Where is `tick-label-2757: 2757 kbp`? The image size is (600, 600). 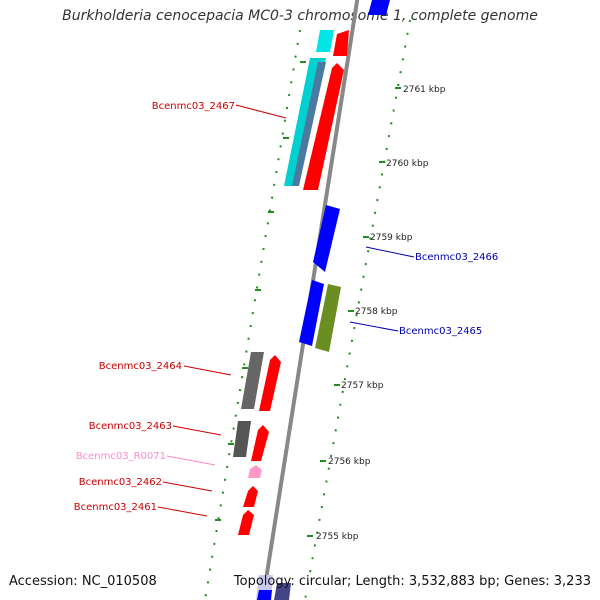 tick-label-2757: 2757 kbp is located at coordinates (362, 386).